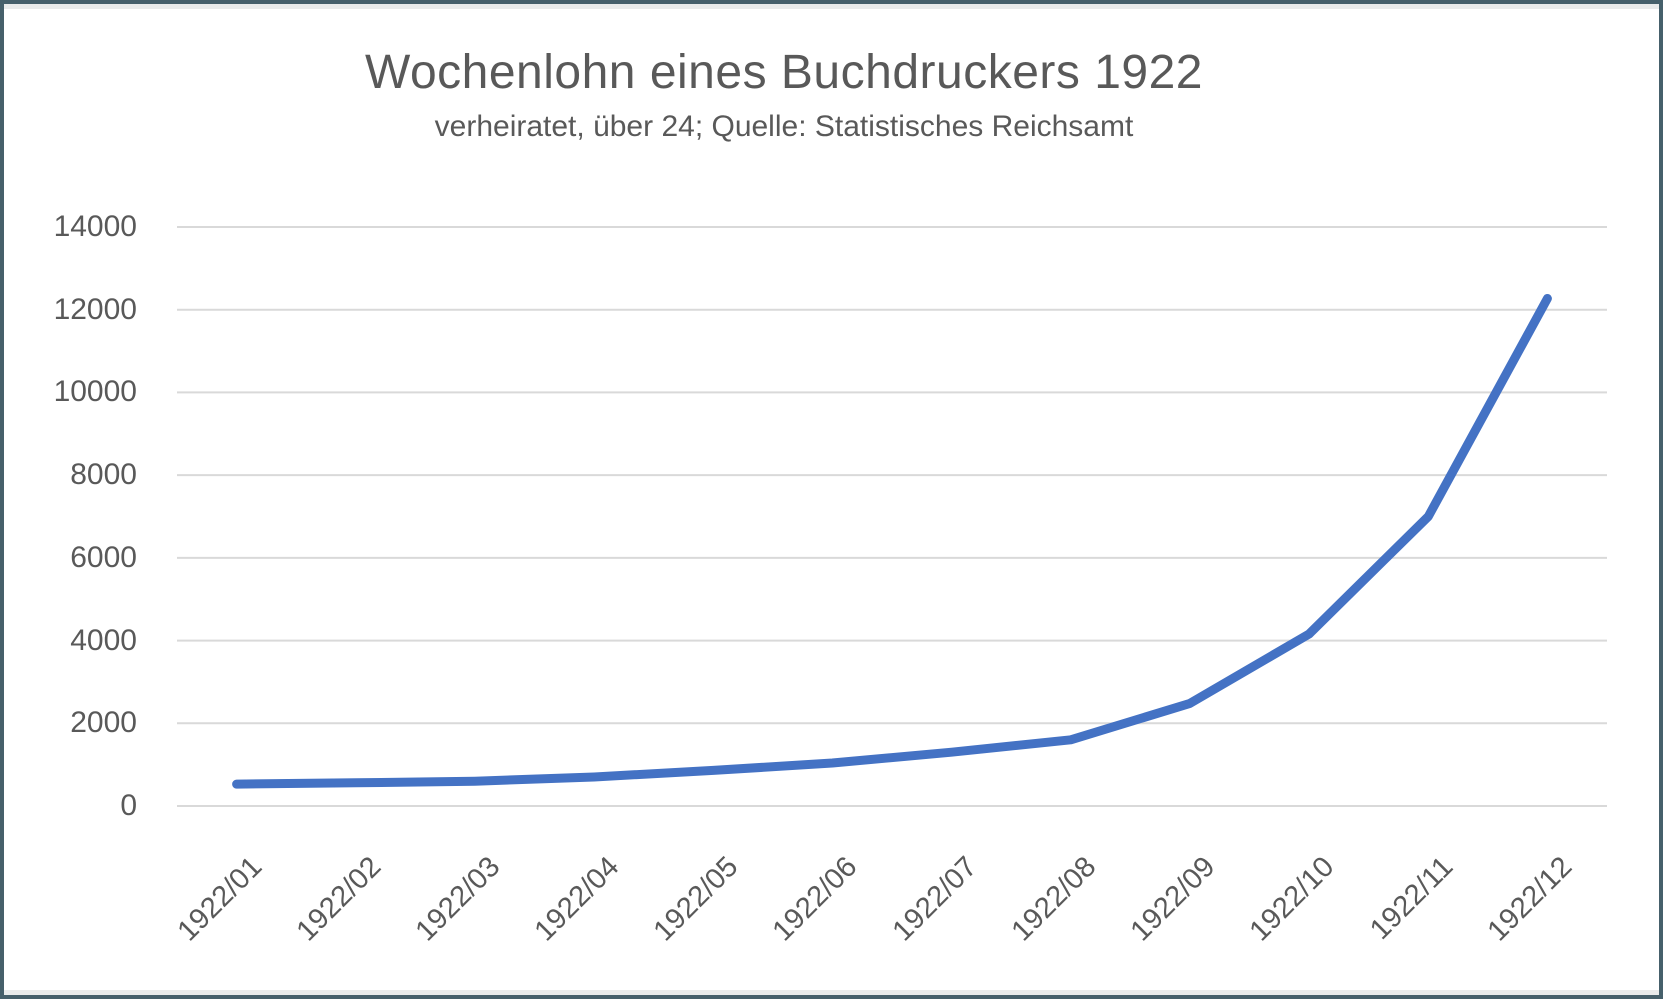  What do you see at coordinates (103, 474) in the screenshot?
I see `y-axis-tick-label: 8000` at bounding box center [103, 474].